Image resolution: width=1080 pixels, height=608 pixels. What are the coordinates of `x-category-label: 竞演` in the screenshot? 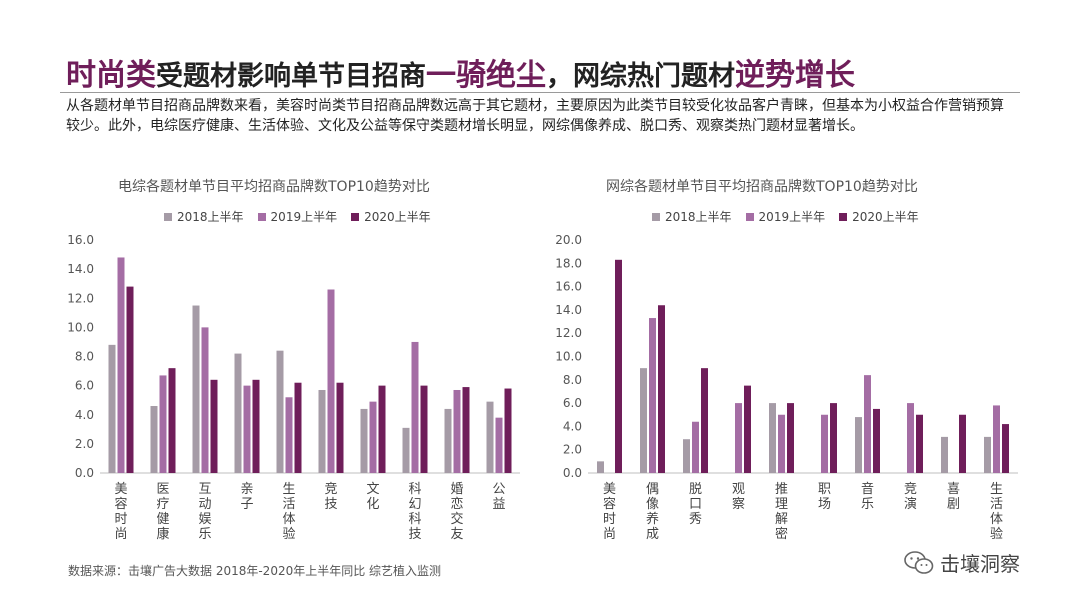 It's located at (910, 496).